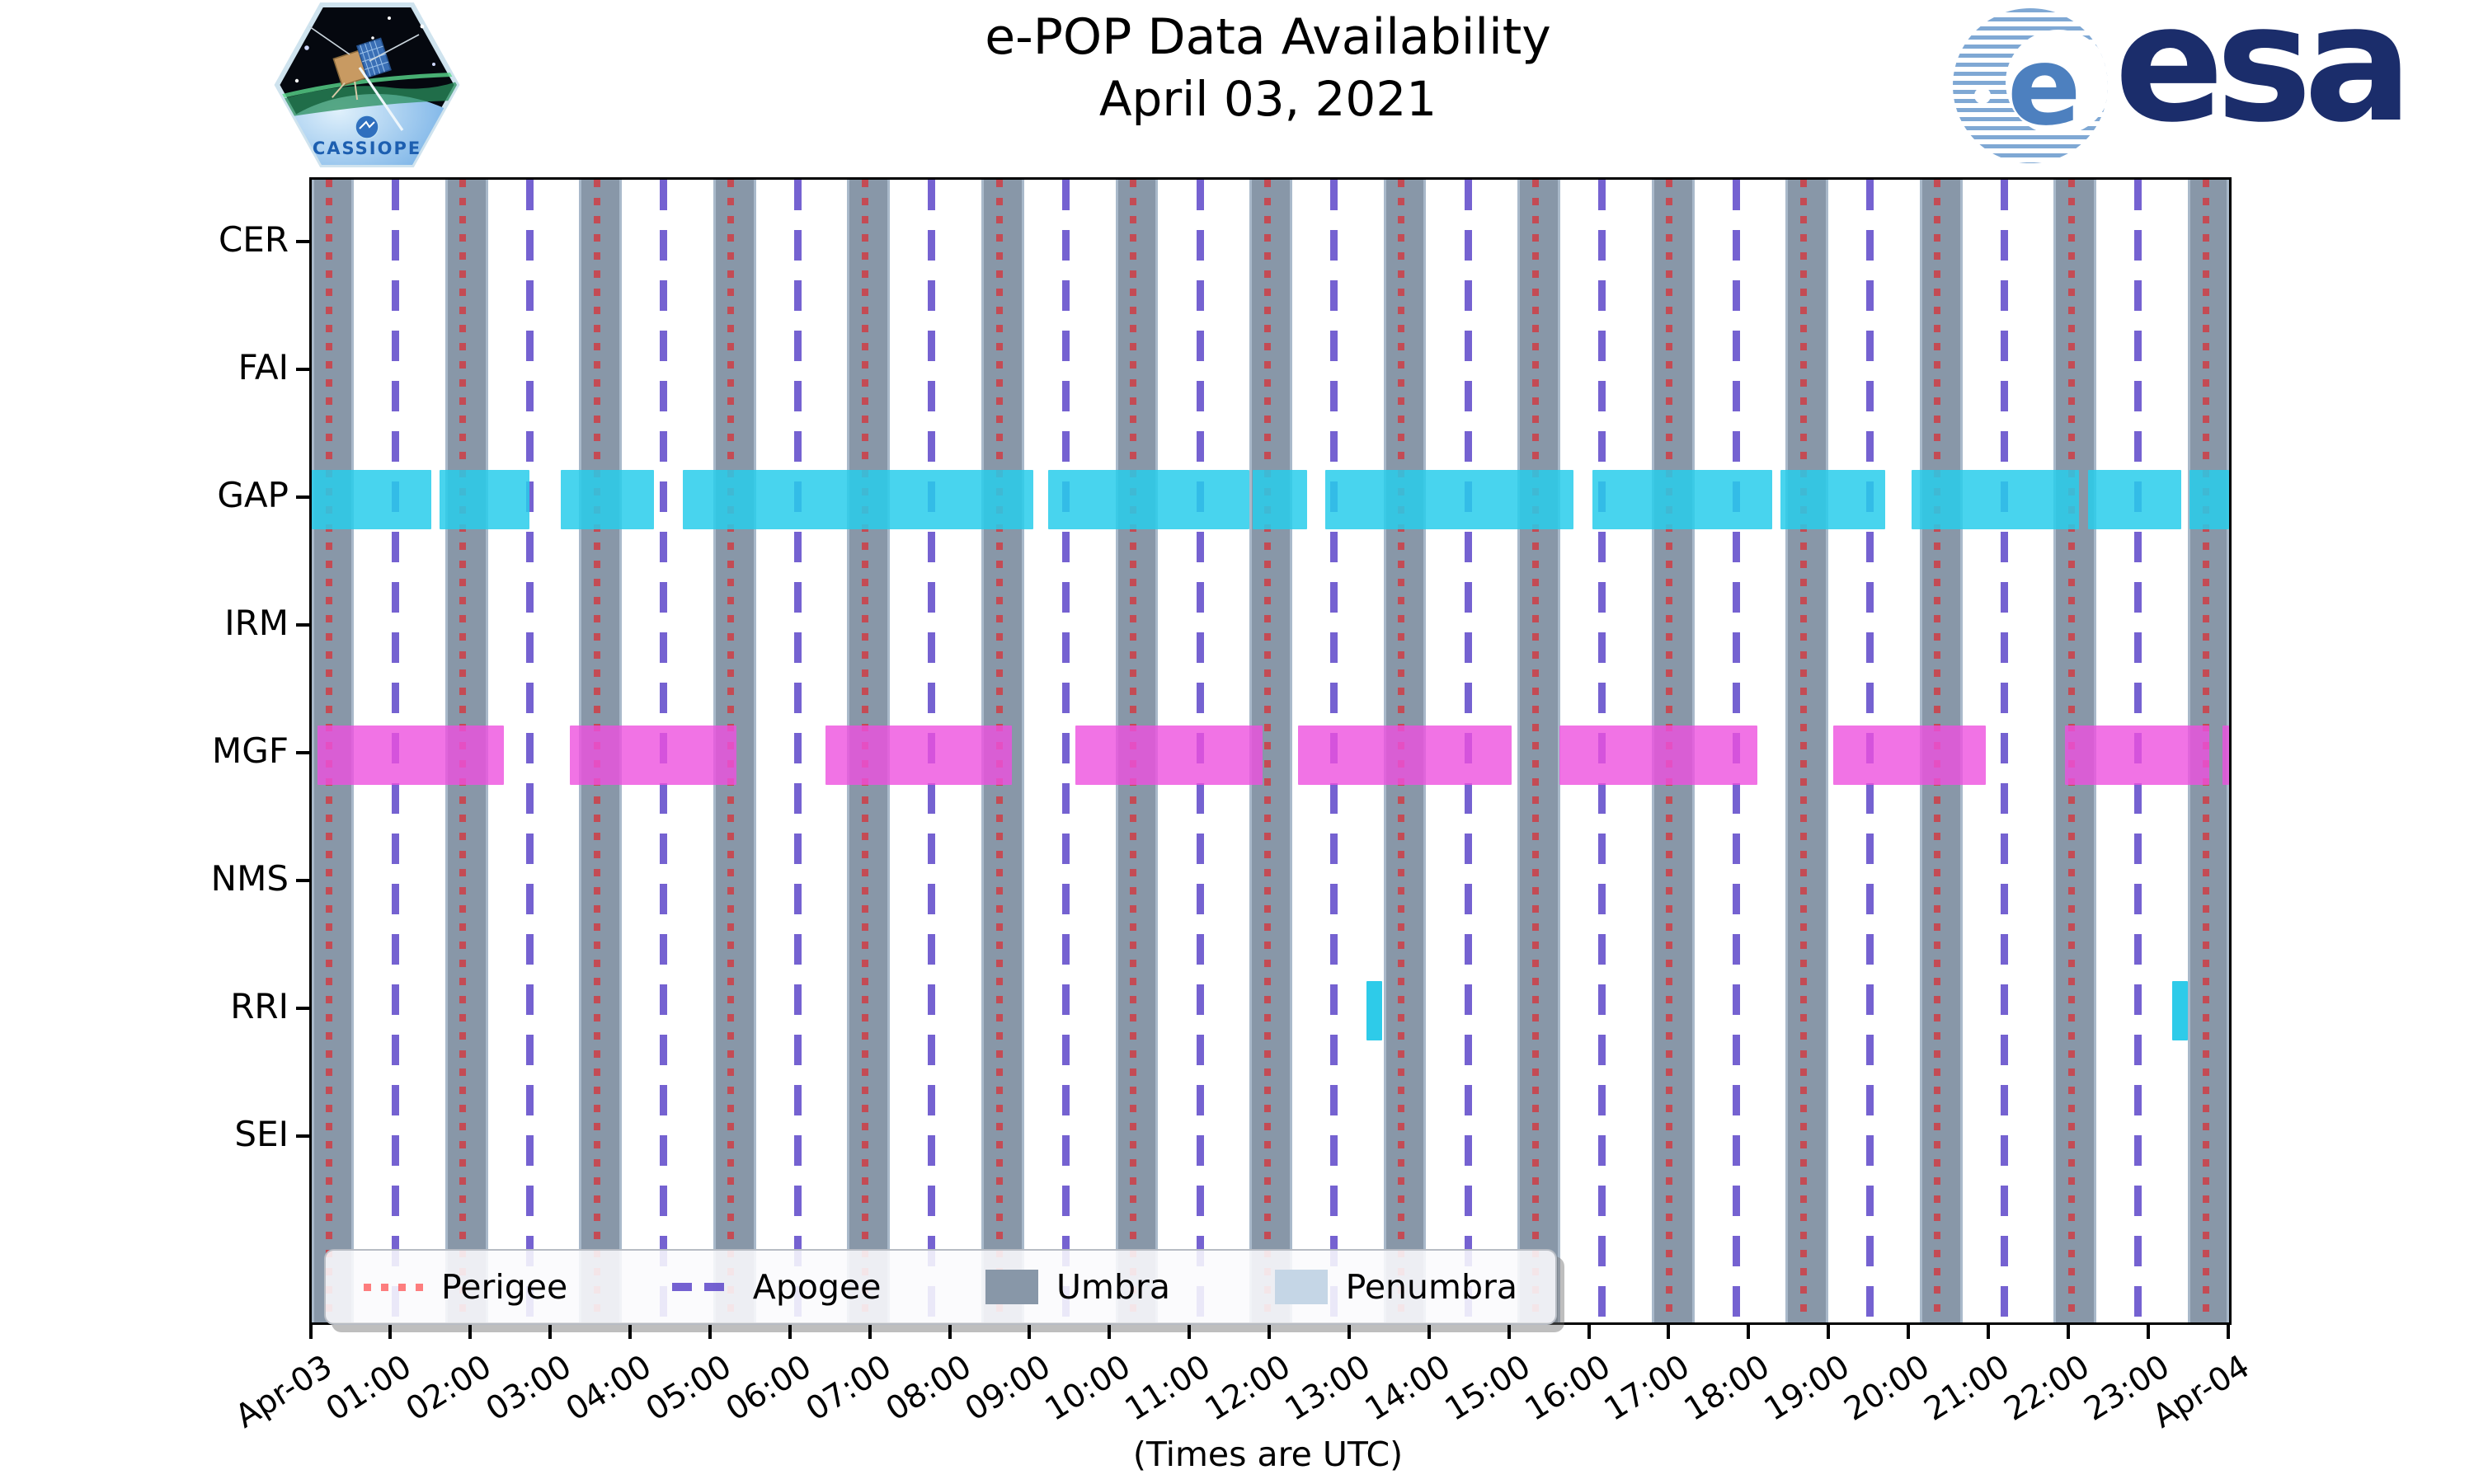 Image resolution: width=2474 pixels, height=1484 pixels. Describe the element at coordinates (940, 1287) in the screenshot. I see `legend: Perigee Apogee Umbra Penumbra` at that location.